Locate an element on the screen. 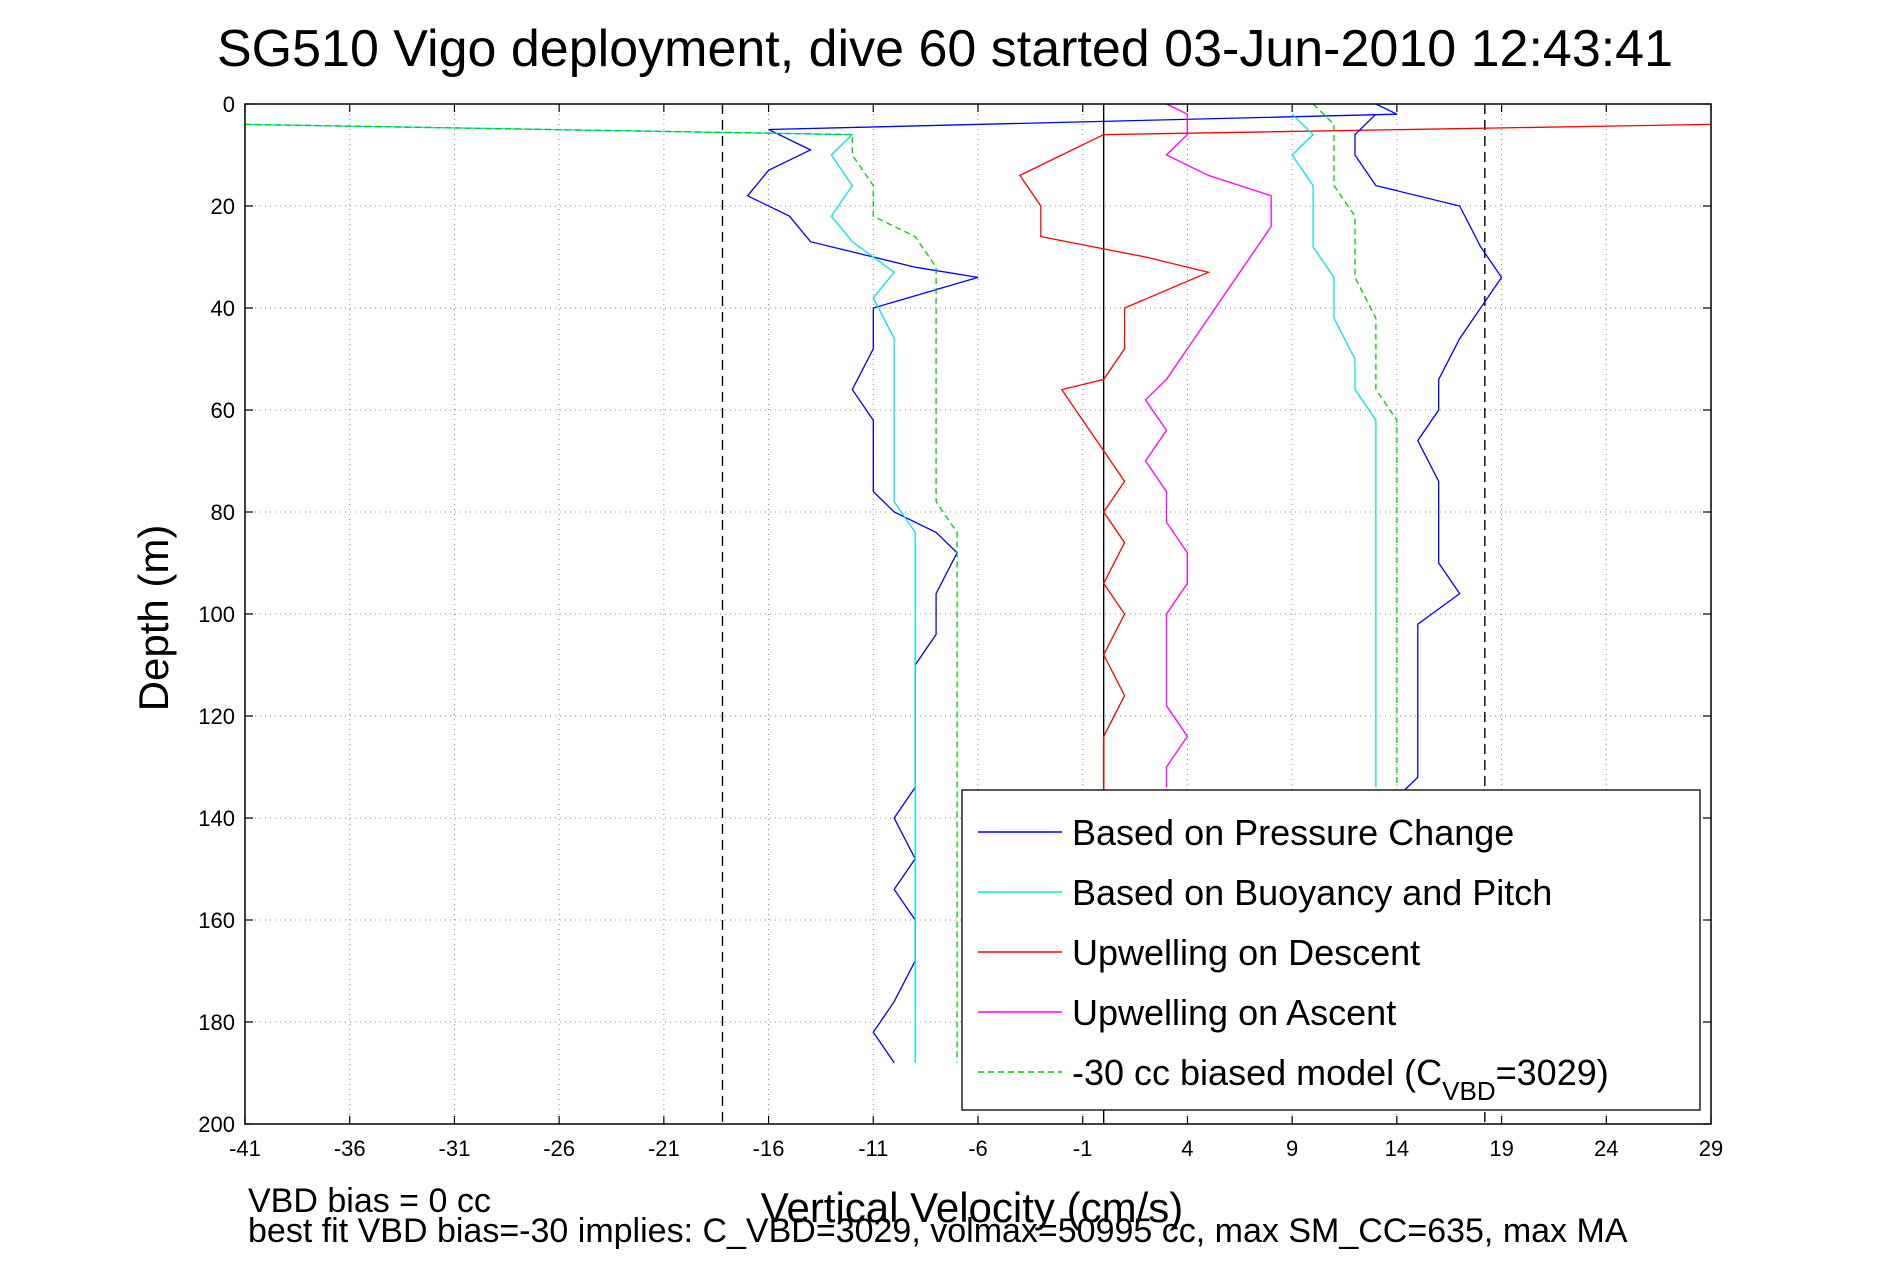  x-tick-label: -41 is located at coordinates (245, 1148).